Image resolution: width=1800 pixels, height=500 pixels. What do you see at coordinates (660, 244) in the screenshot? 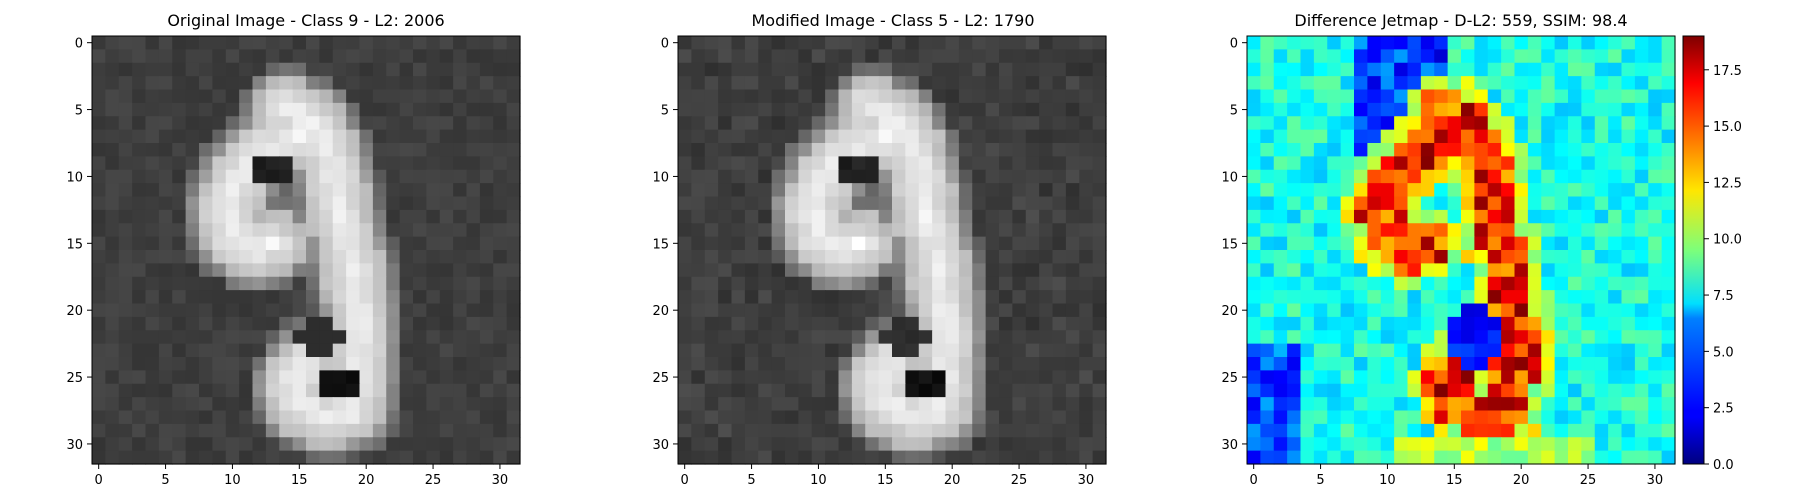
I see `y-tick-label: 15` at bounding box center [660, 244].